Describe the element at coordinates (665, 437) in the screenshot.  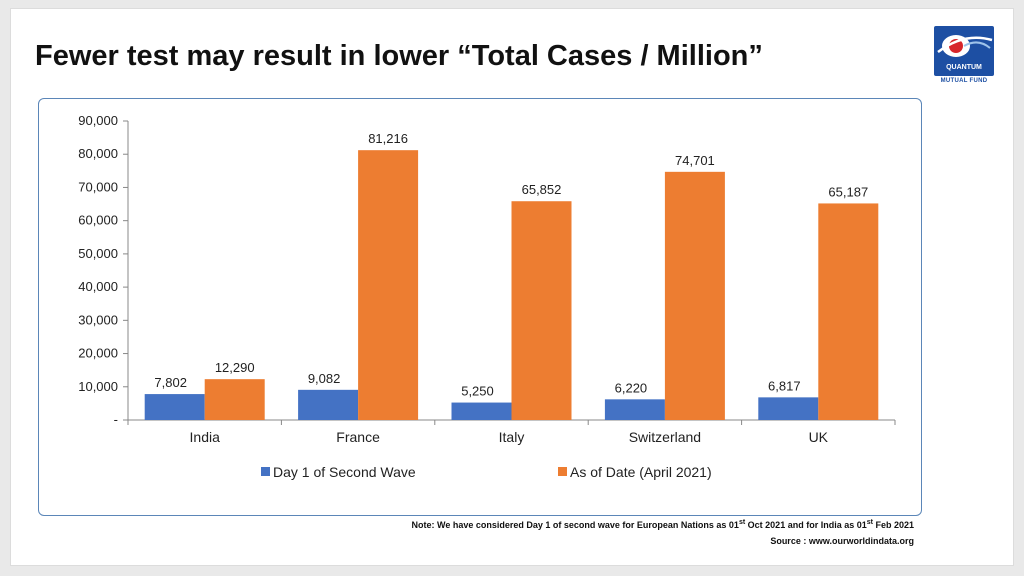
I see `x-tick-label: Switzerland` at that location.